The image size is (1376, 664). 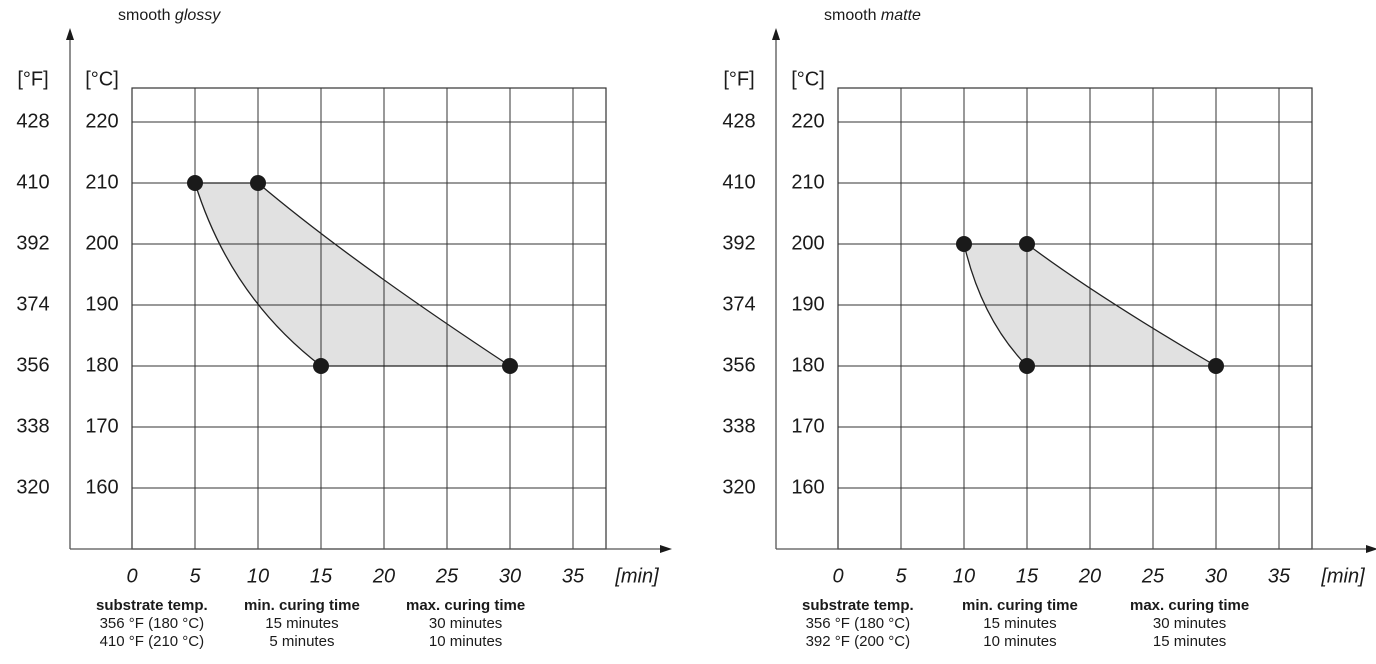 What do you see at coordinates (858, 641) in the screenshot?
I see `table-cell: 392 °F (200 °C)` at bounding box center [858, 641].